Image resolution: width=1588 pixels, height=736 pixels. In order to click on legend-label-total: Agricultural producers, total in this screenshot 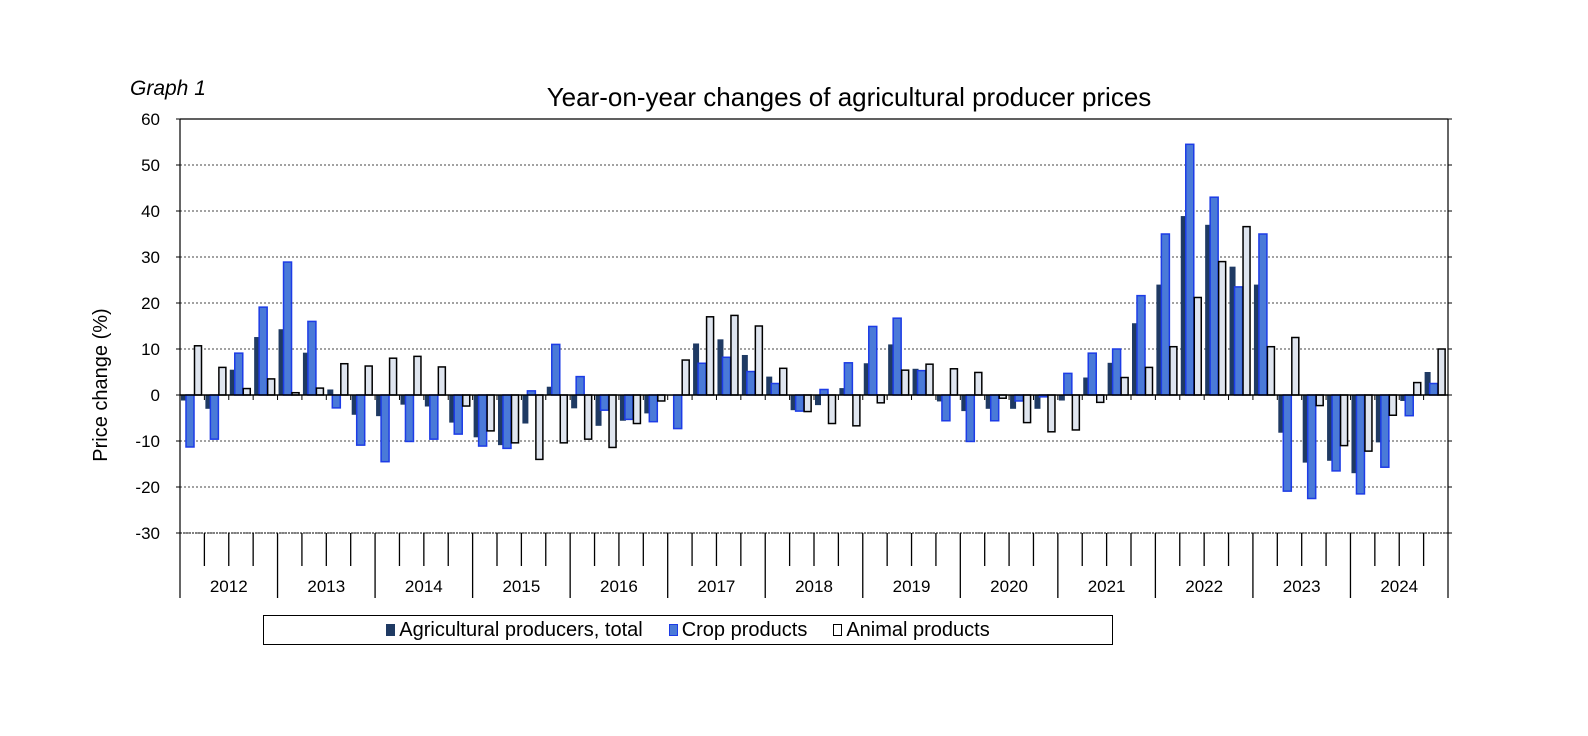, I will do `click(521, 629)`.